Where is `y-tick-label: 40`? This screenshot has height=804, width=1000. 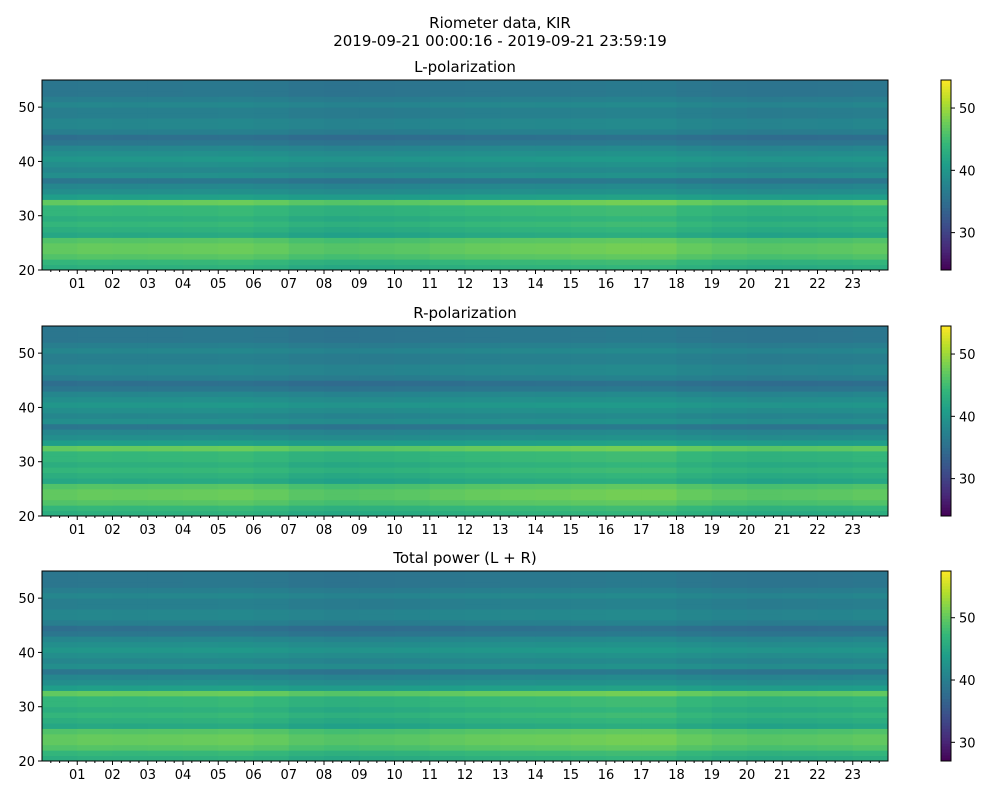 y-tick-label: 40 is located at coordinates (26, 408).